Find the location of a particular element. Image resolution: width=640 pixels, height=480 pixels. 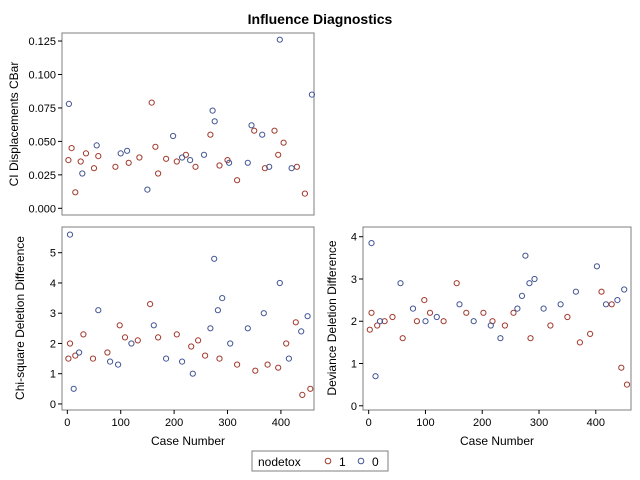

y-tick-label: 2 is located at coordinates (53, 344).